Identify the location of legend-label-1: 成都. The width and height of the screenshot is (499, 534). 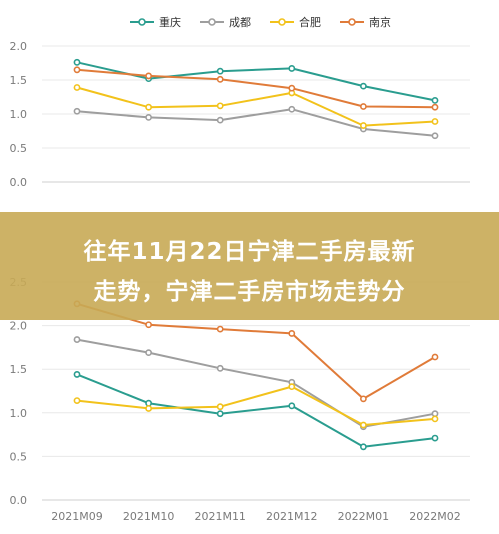
(240, 22).